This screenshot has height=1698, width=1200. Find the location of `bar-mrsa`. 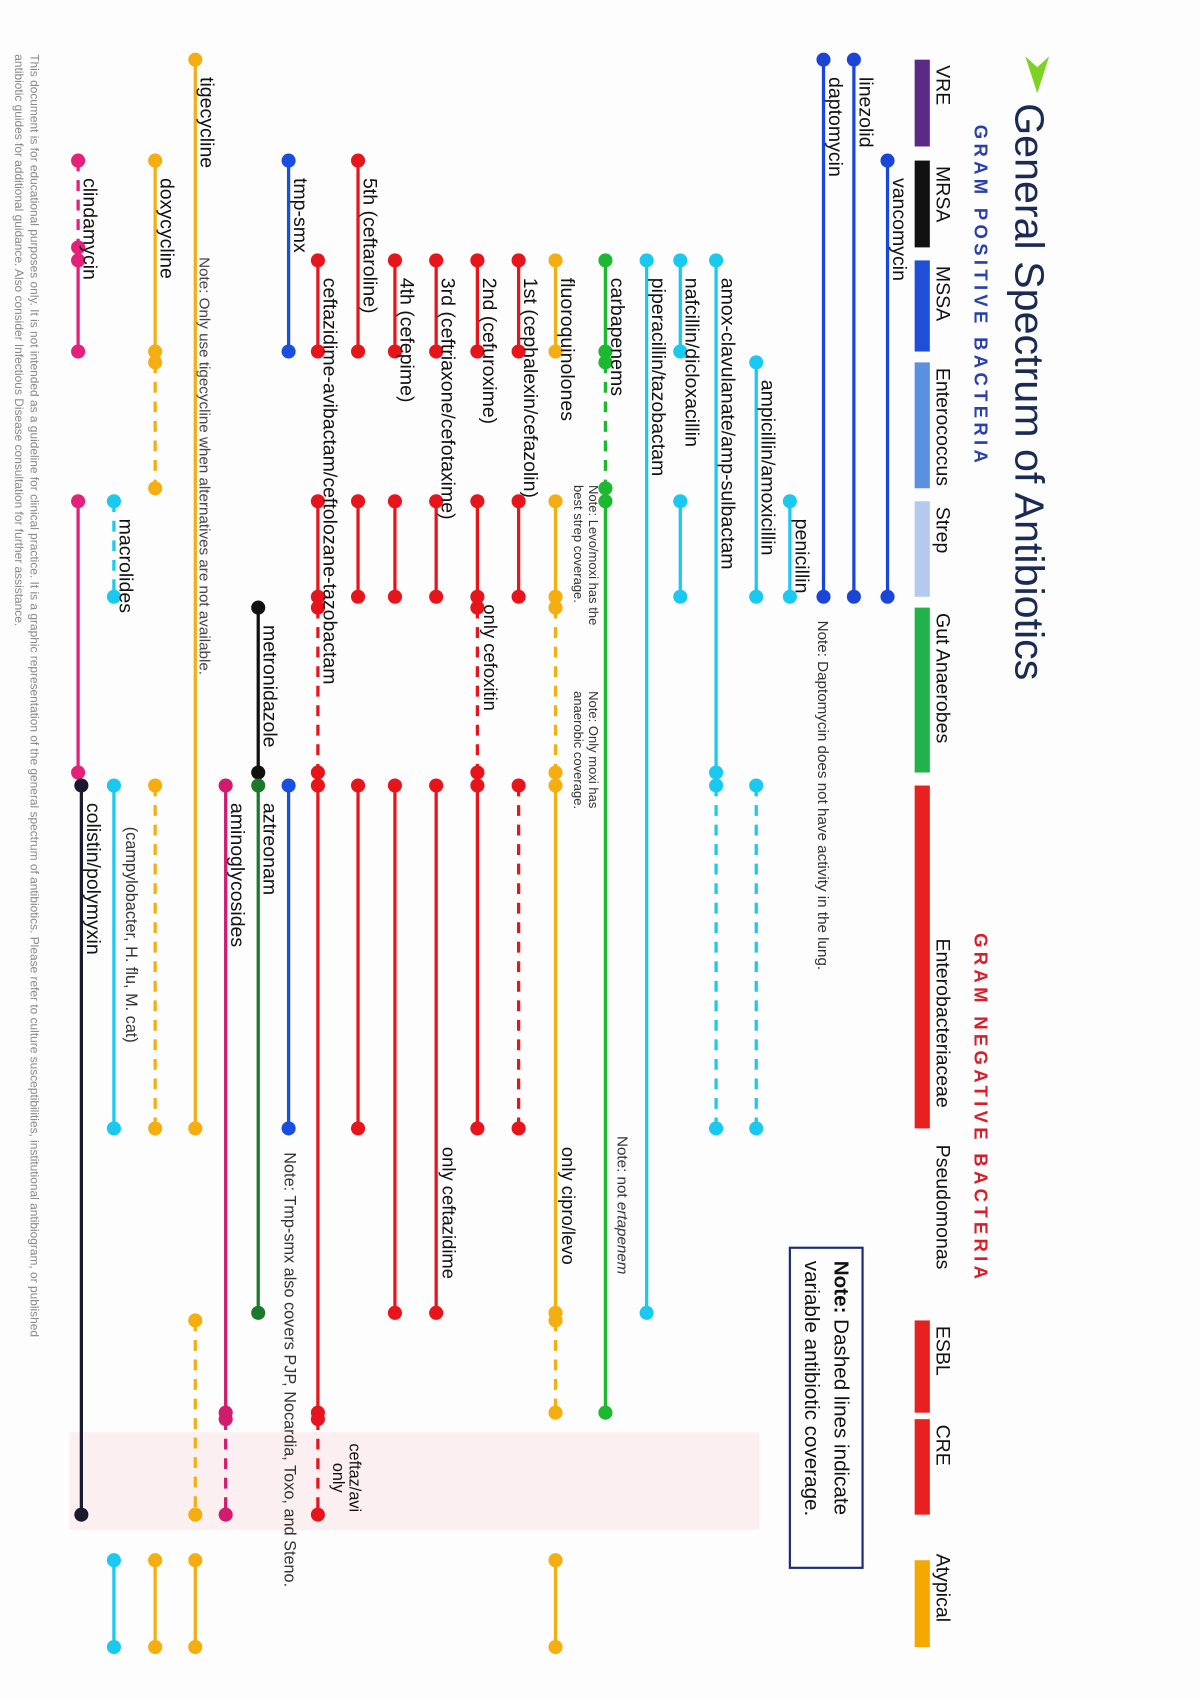

bar-mrsa is located at coordinates (922, 204).